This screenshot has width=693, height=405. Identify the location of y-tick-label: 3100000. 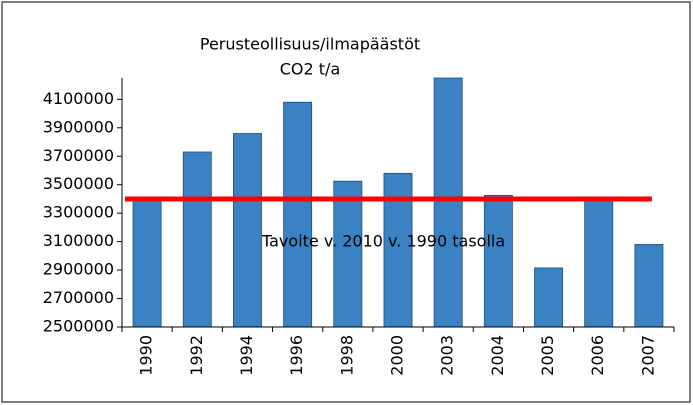
(78, 240).